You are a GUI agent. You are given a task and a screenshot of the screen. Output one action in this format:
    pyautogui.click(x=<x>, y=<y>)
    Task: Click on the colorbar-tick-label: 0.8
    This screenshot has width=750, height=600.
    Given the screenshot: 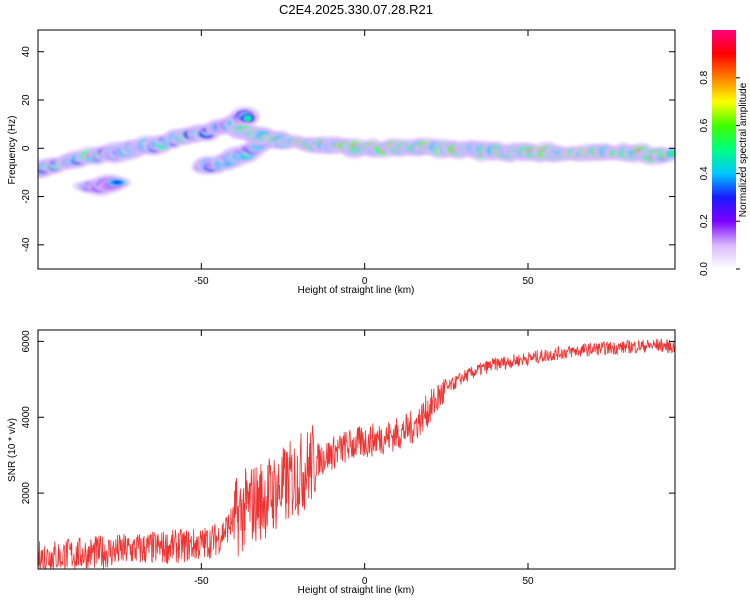 What is the action you would take?
    pyautogui.click(x=704, y=77)
    